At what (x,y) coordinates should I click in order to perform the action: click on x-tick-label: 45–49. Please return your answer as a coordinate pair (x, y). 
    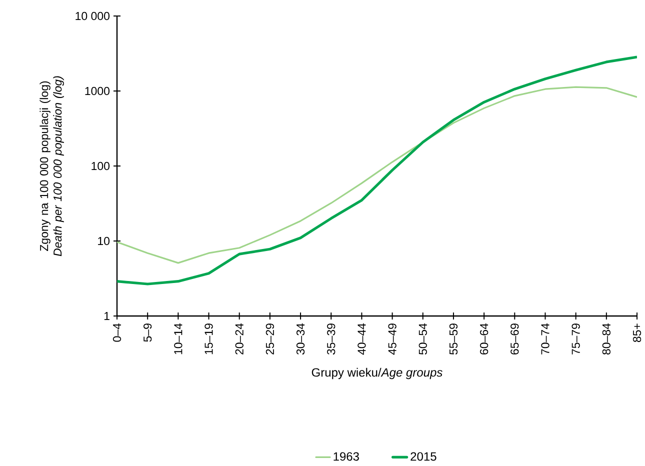
    Looking at the image, I should click on (392, 339).